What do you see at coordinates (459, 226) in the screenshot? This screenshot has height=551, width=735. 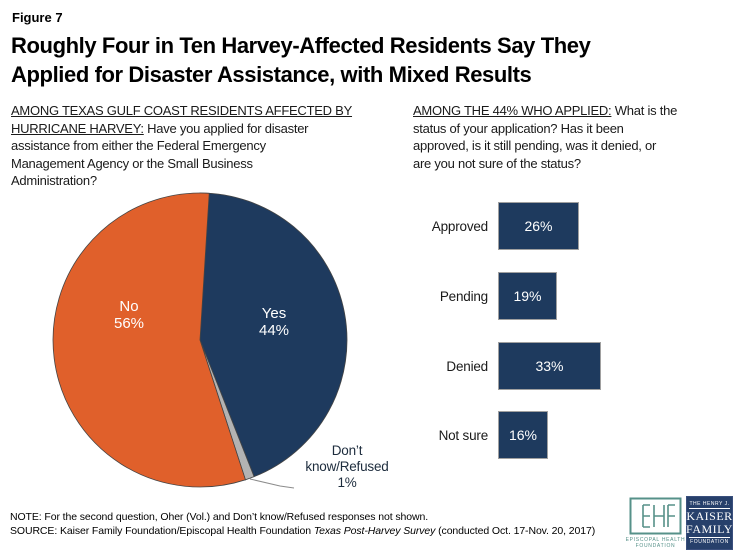 I see `bar-category-label: Approved` at bounding box center [459, 226].